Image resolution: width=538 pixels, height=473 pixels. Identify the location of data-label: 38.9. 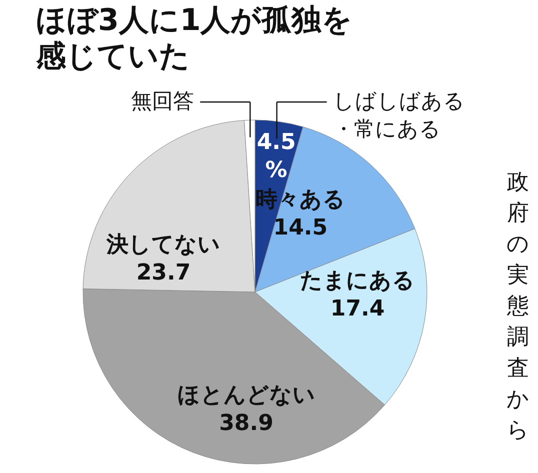
(246, 423).